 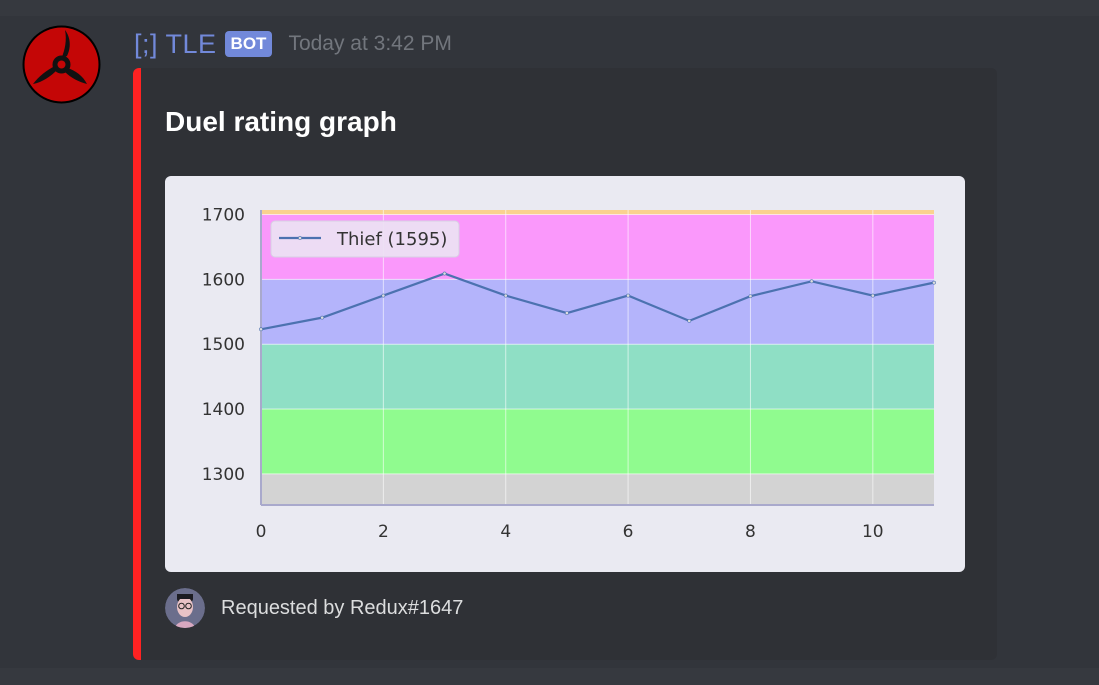 What do you see at coordinates (281, 121) in the screenshot?
I see `embed-title: Duel rating graph` at bounding box center [281, 121].